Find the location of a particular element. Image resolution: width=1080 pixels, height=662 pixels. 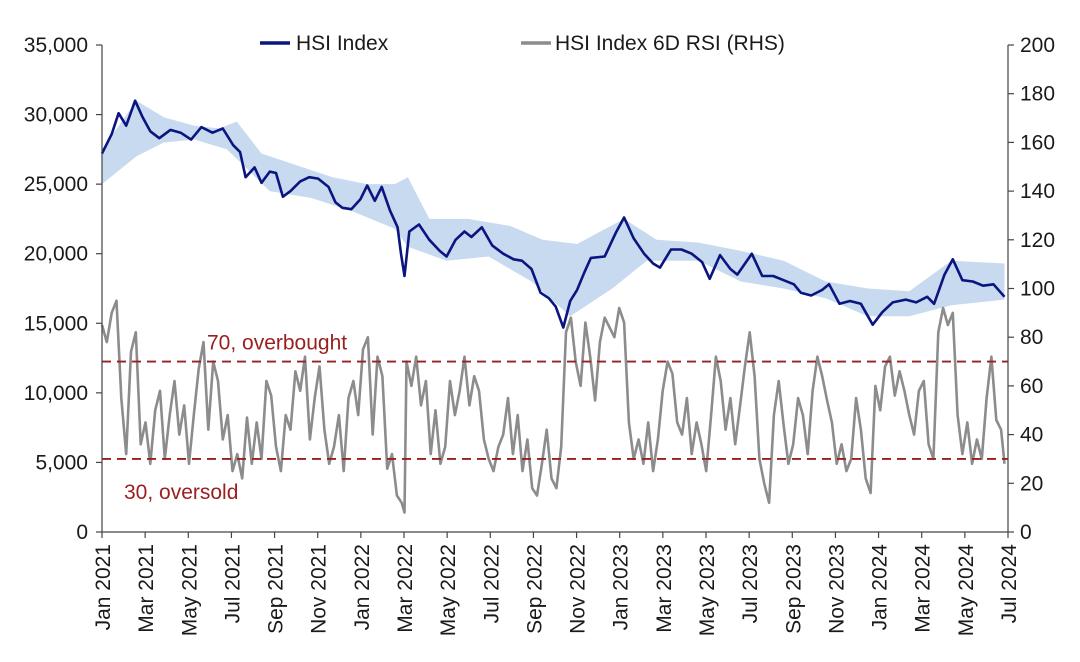

right-tick-label: 180 is located at coordinates (1037, 94).